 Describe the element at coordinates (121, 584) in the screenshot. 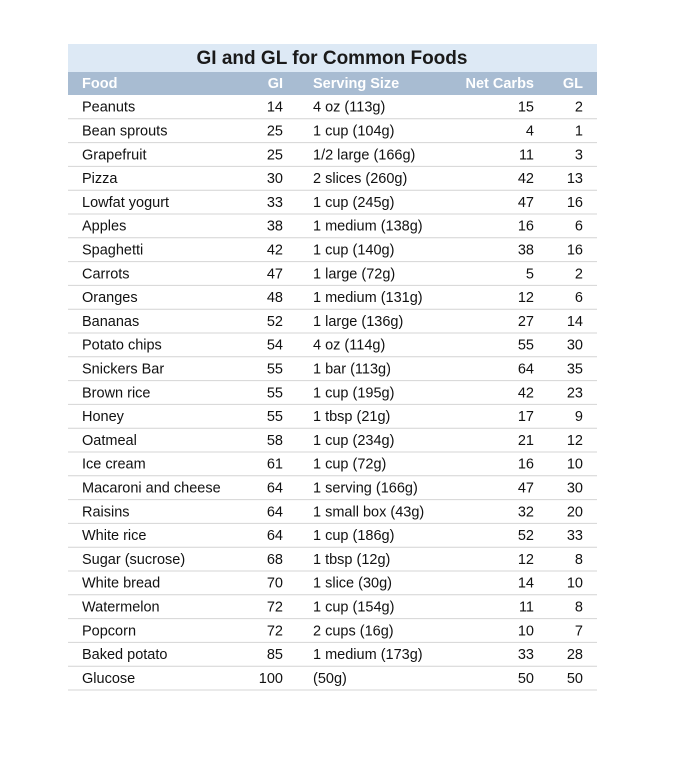

I see `food-name: White bread` at that location.